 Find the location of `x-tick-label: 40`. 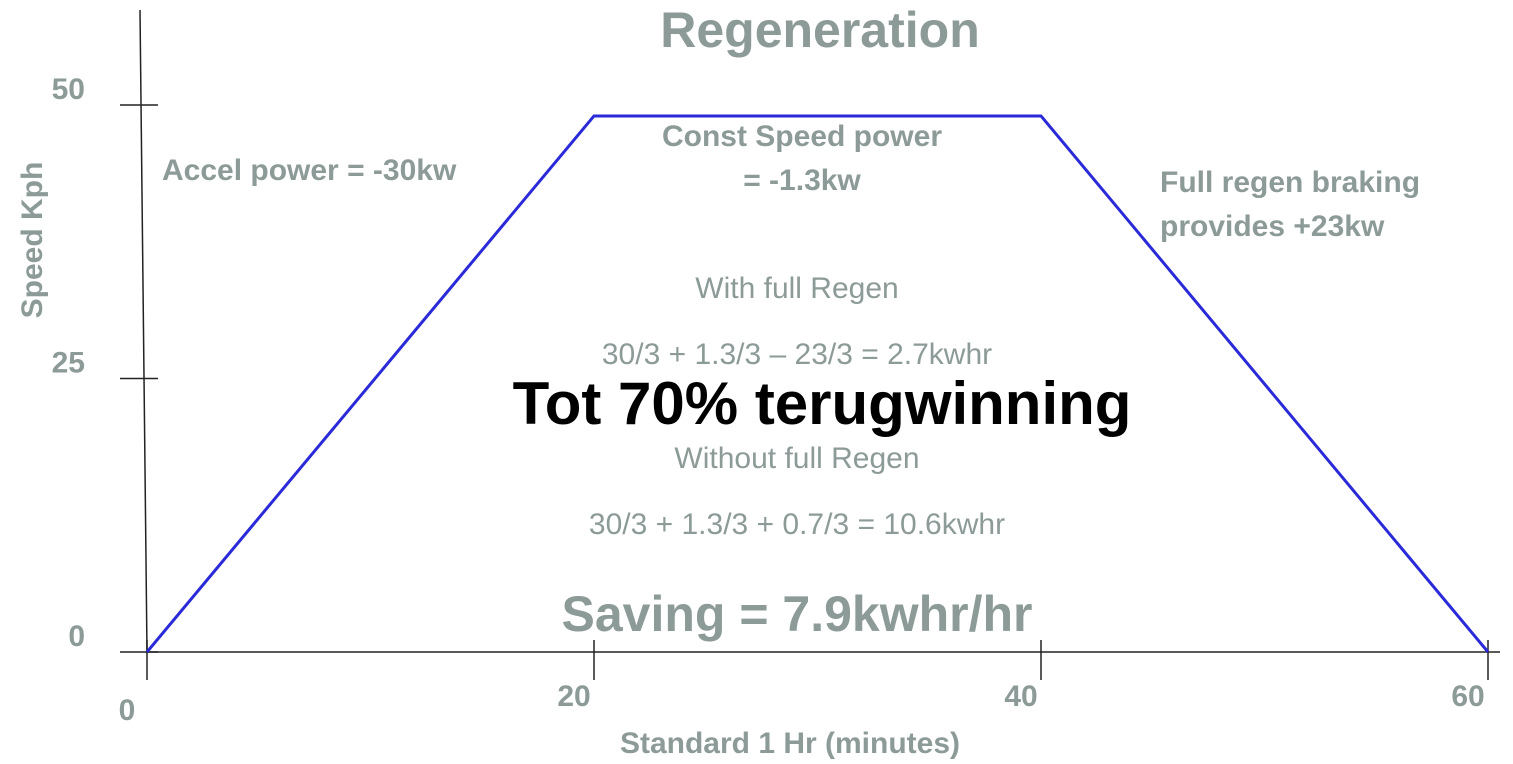

x-tick-label: 40 is located at coordinates (1020, 696).